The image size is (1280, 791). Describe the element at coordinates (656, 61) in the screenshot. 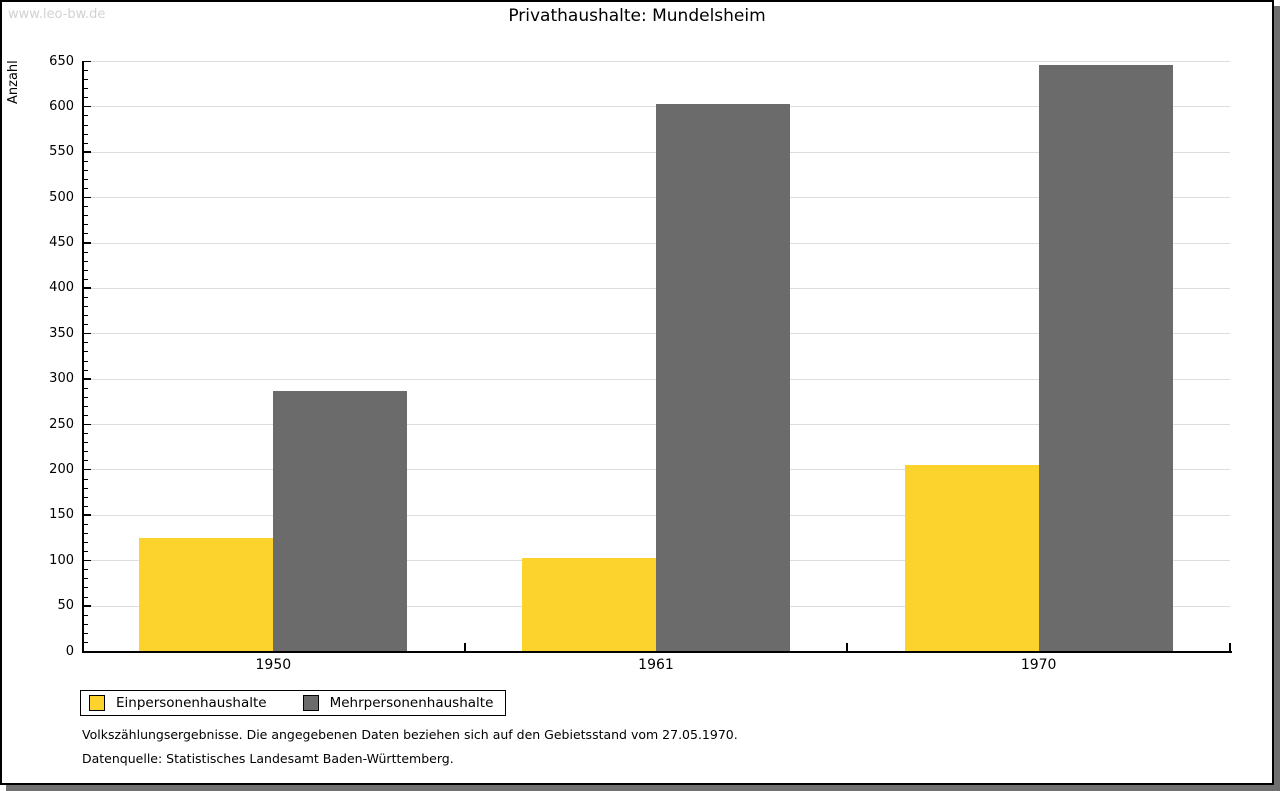

I see `y-gridline` at that location.